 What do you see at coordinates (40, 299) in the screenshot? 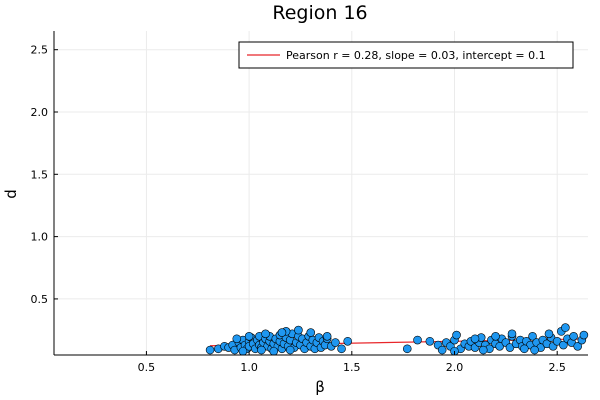
I see `y-tick-label: 0.5` at bounding box center [40, 299].